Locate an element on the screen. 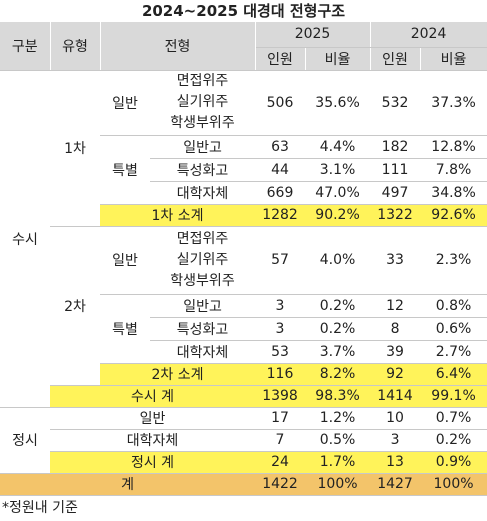 This screenshot has width=487, height=521. table-row: 특별 일반고 63 4.4% 182 12.8% is located at coordinates (243, 170).